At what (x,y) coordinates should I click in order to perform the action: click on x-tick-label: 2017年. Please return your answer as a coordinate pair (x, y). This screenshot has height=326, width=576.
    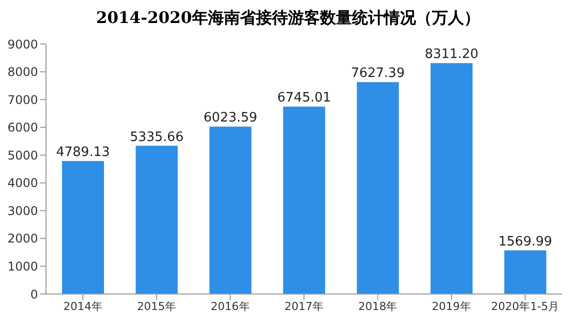
    Looking at the image, I should click on (304, 306).